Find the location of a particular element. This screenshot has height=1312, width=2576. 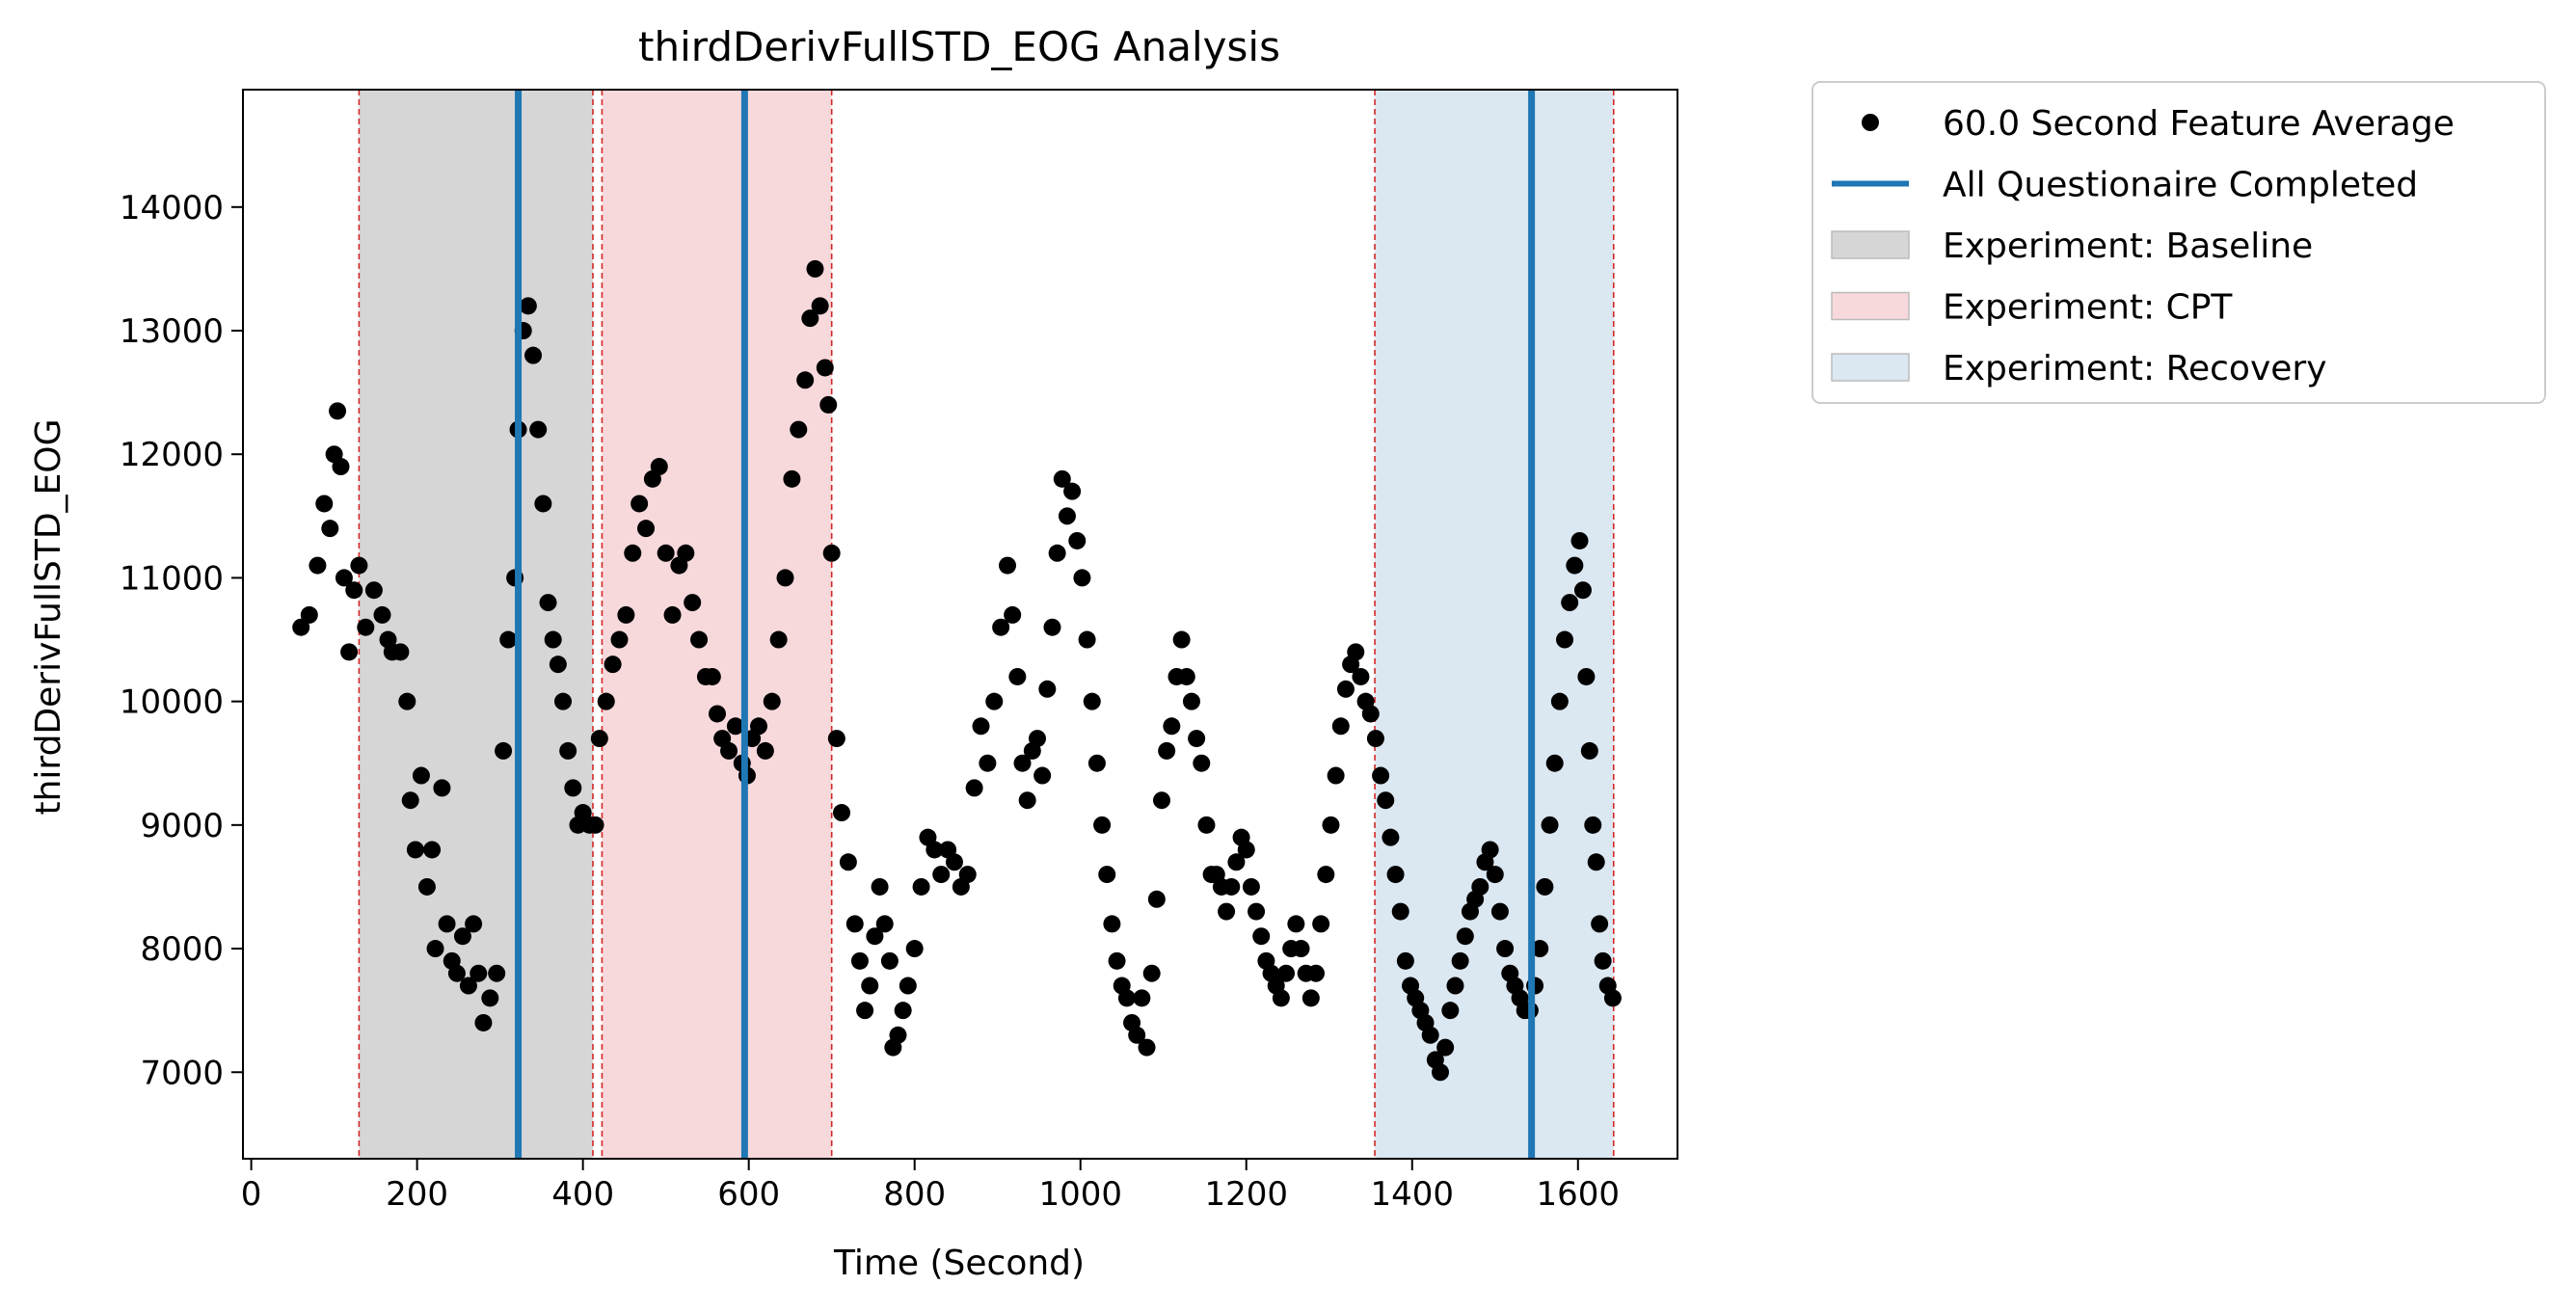

y-tick-label: 8000 is located at coordinates (182, 949).